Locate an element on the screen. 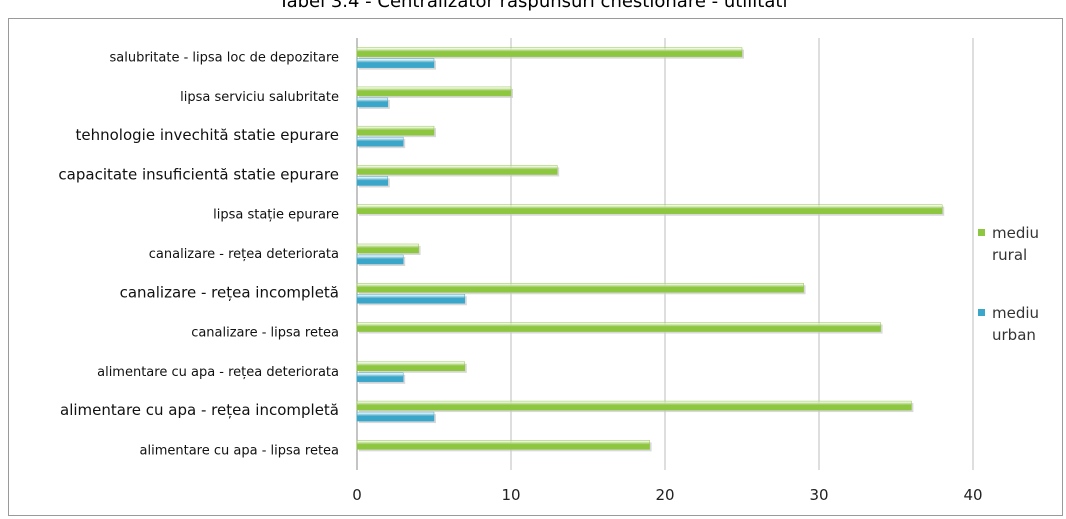  category-label: alimentare cu apa - lipsa retea is located at coordinates (239, 450).